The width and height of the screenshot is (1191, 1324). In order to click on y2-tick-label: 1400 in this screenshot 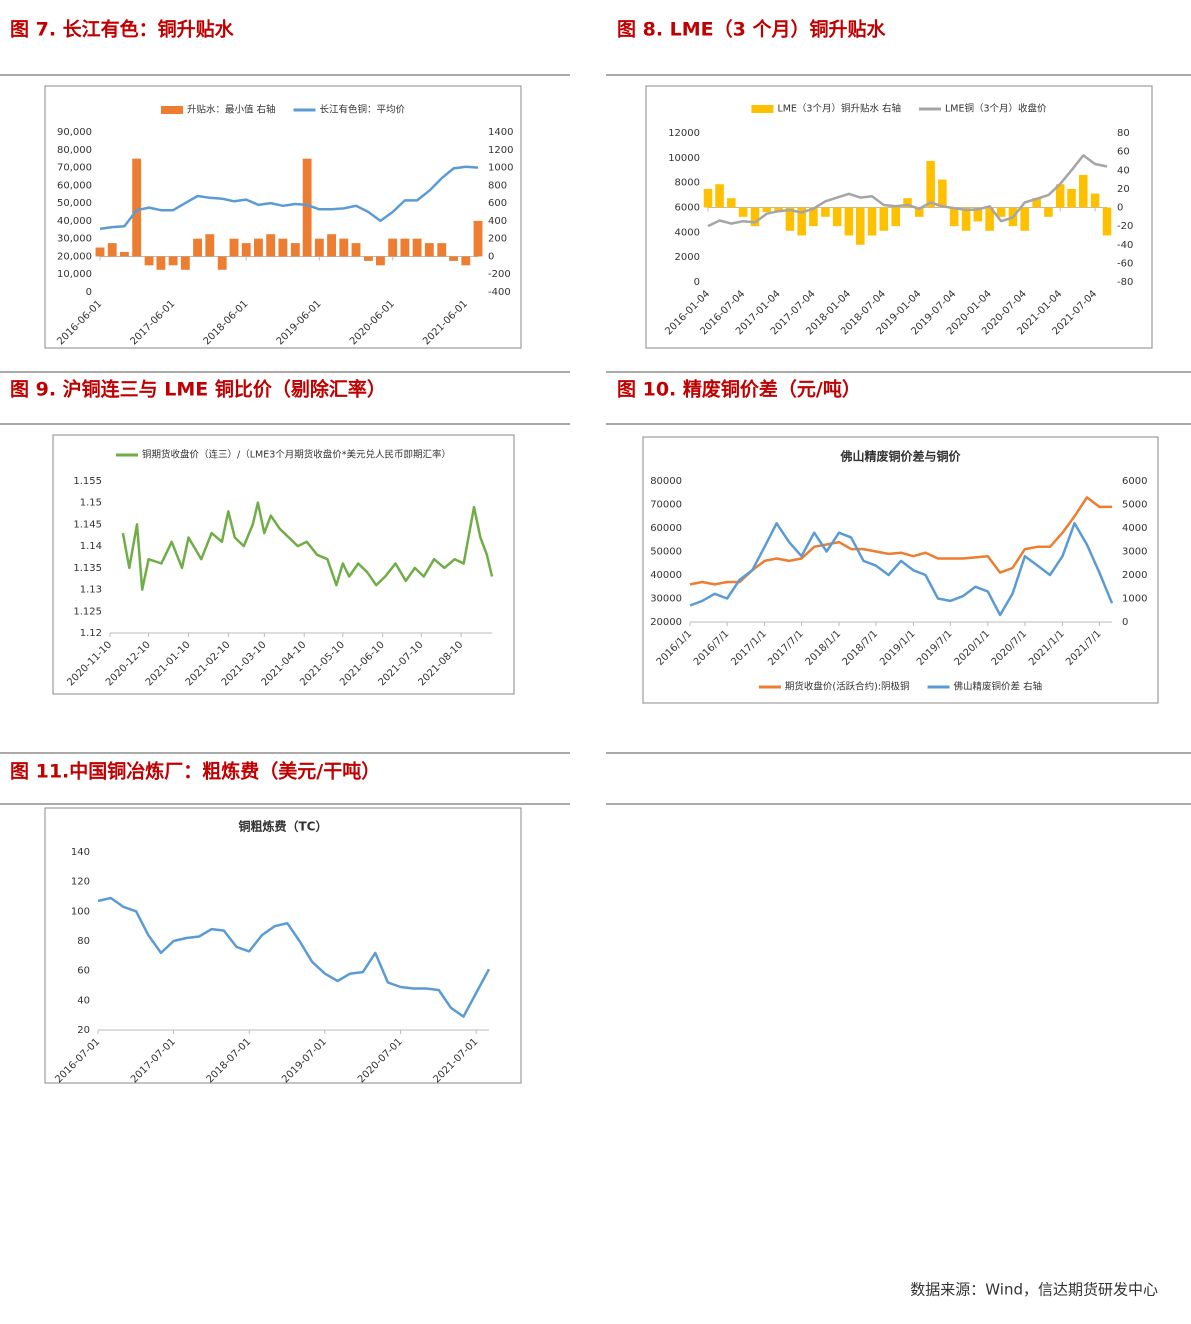, I will do `click(500, 132)`.